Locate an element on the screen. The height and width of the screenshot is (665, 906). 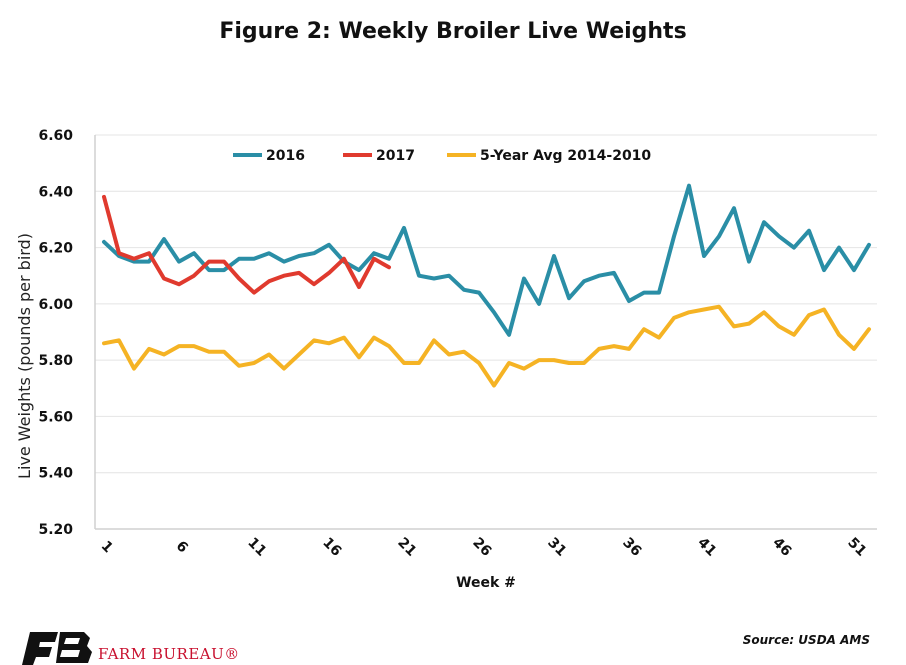
y-tick-label: 6.20 is located at coordinates (55, 249).